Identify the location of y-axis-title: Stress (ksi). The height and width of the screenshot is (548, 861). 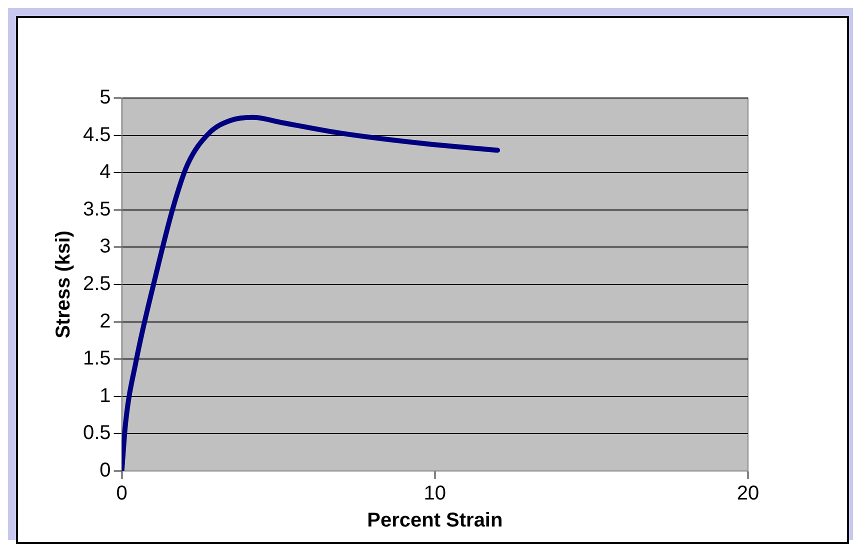
(63, 284).